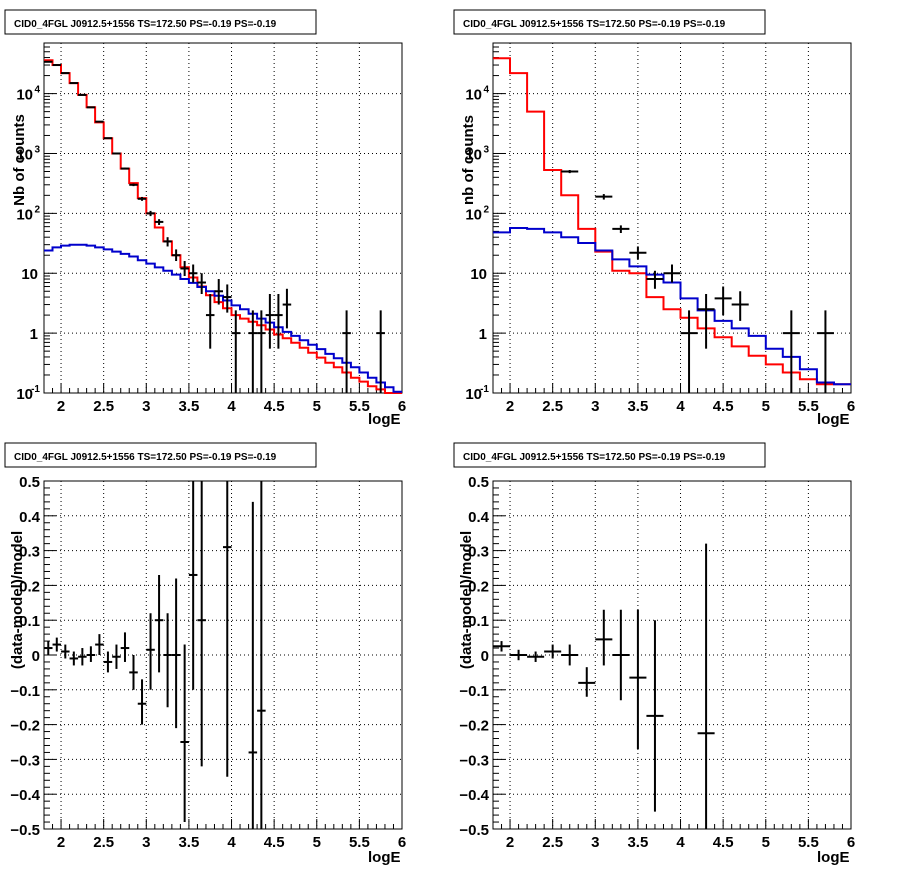 The width and height of the screenshot is (898, 875). Describe the element at coordinates (474, 795) in the screenshot. I see `y-tick-label: −0.4` at that location.